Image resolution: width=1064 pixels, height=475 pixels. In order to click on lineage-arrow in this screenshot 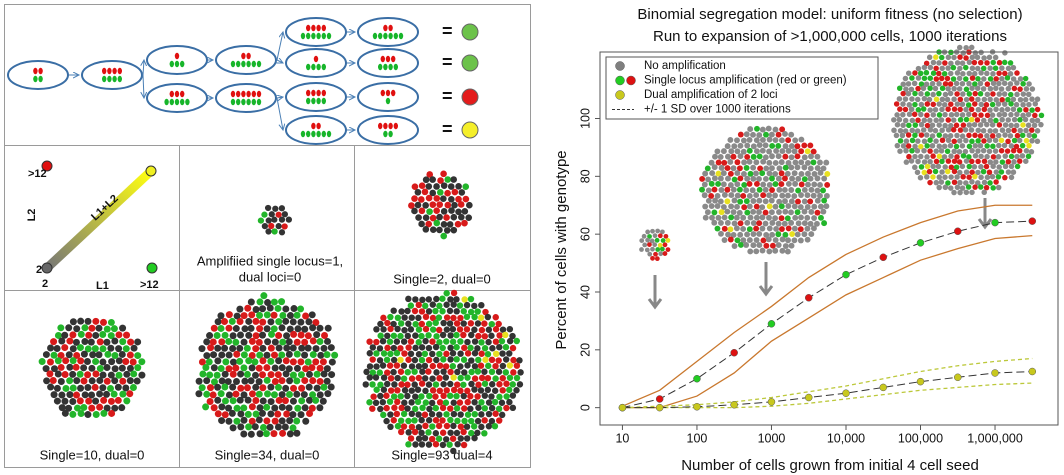, I will do `click(280, 61)`.